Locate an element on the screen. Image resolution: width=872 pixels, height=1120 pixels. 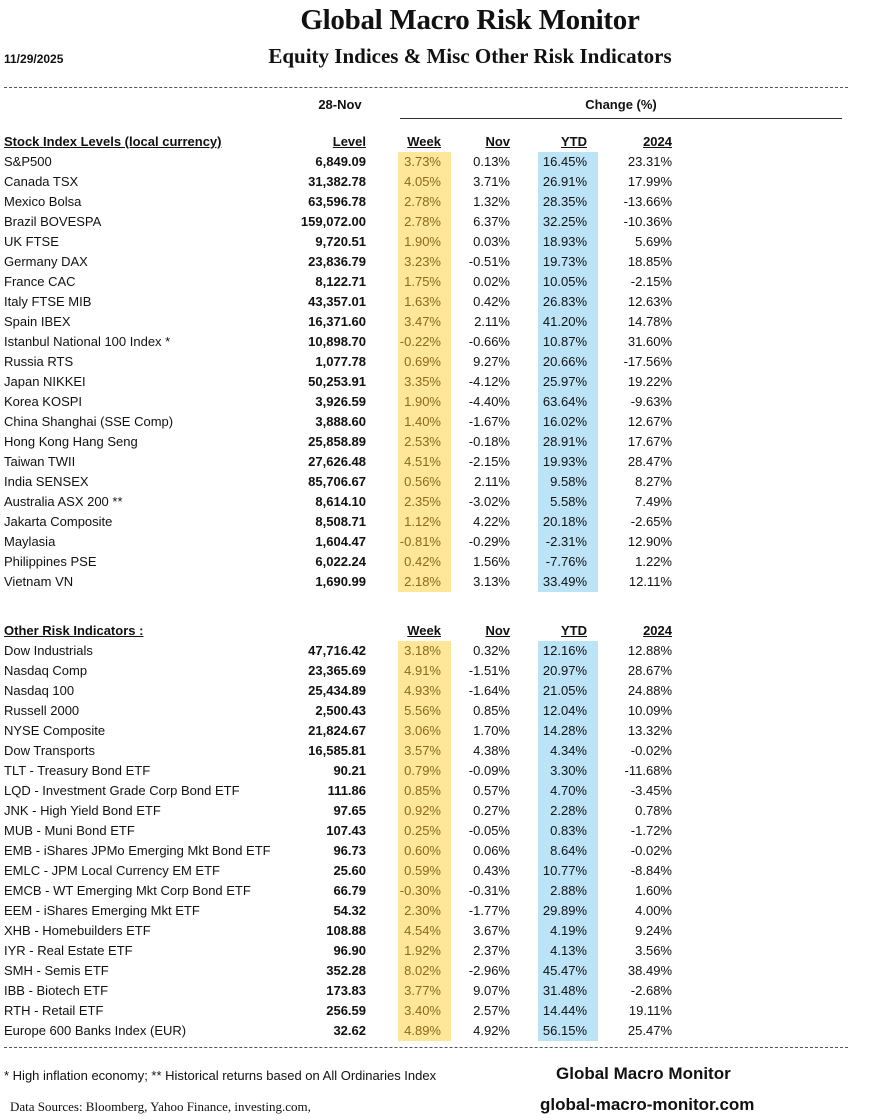
week-change: 3.18% is located at coordinates (422, 650).